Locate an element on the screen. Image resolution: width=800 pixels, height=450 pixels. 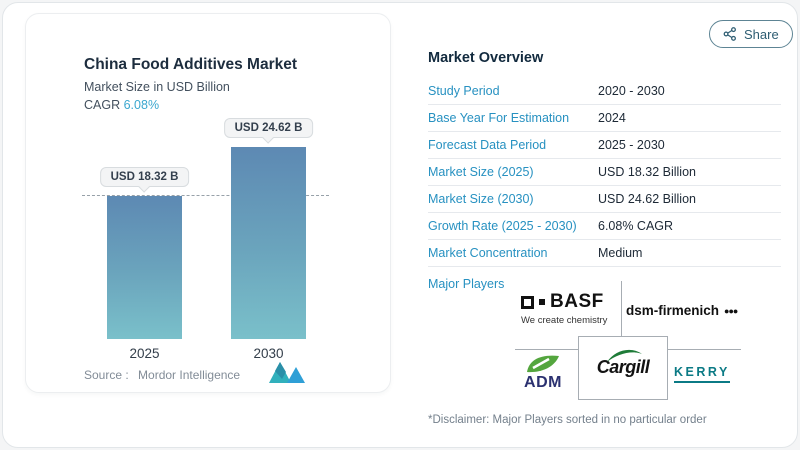
cargill-cell-border is located at coordinates (623, 368).